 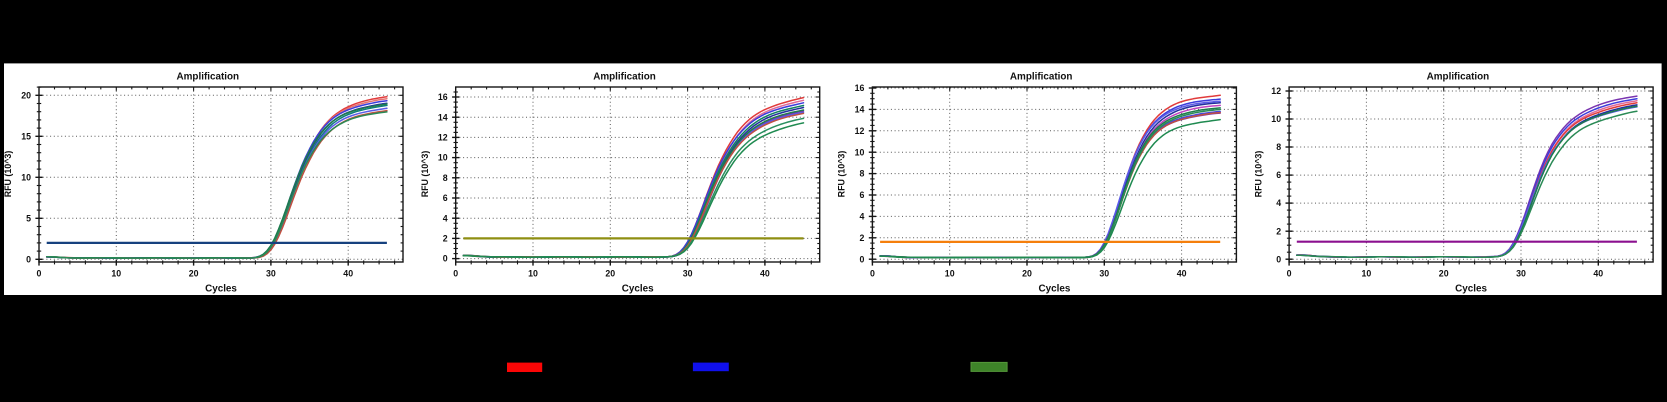 I want to click on svg-text: 15, so click(x=26, y=136).